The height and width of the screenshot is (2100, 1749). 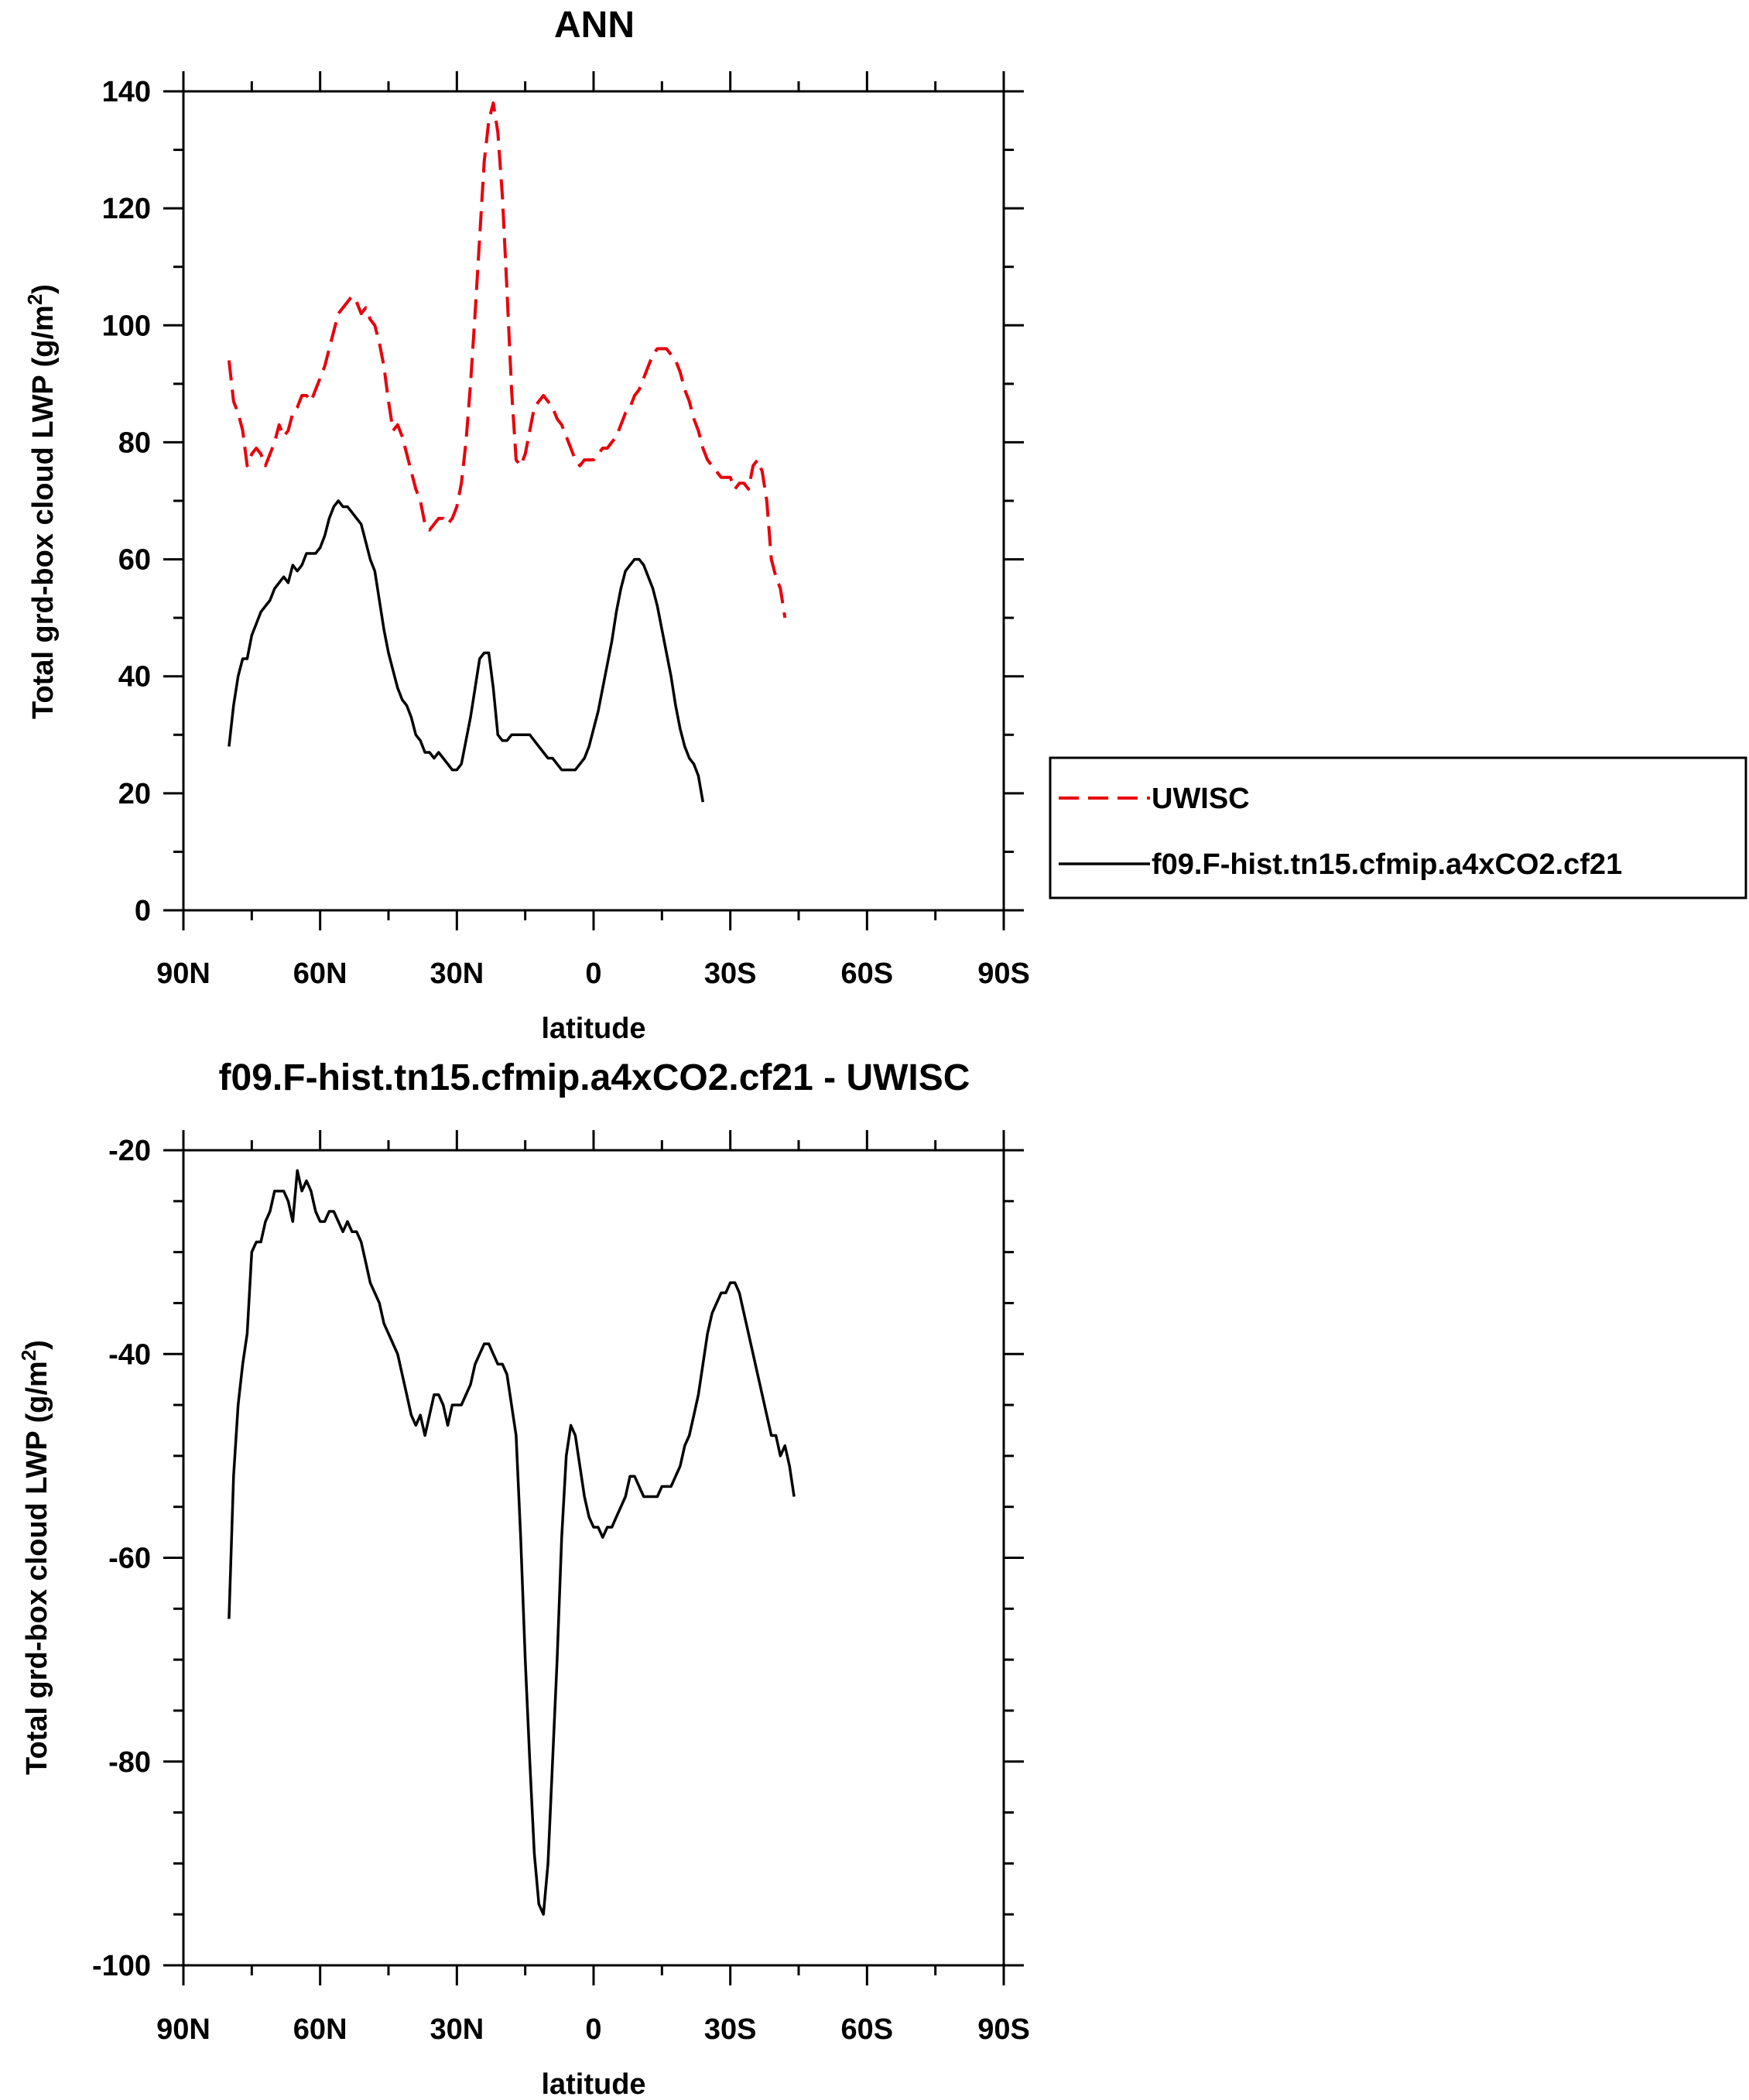 What do you see at coordinates (594, 25) in the screenshot?
I see `chart-title: ANN` at bounding box center [594, 25].